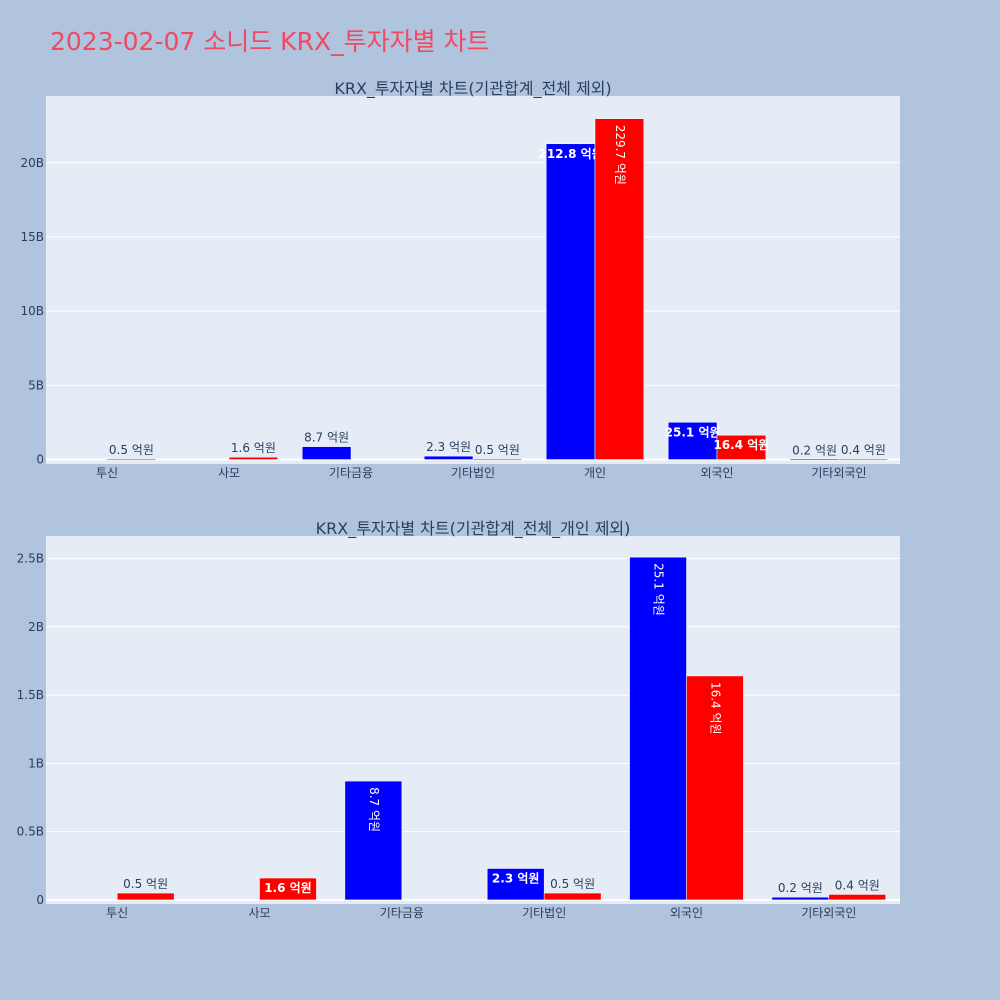  Describe the element at coordinates (570, 154) in the screenshot. I see `data-label: 212.8 억원` at that location.